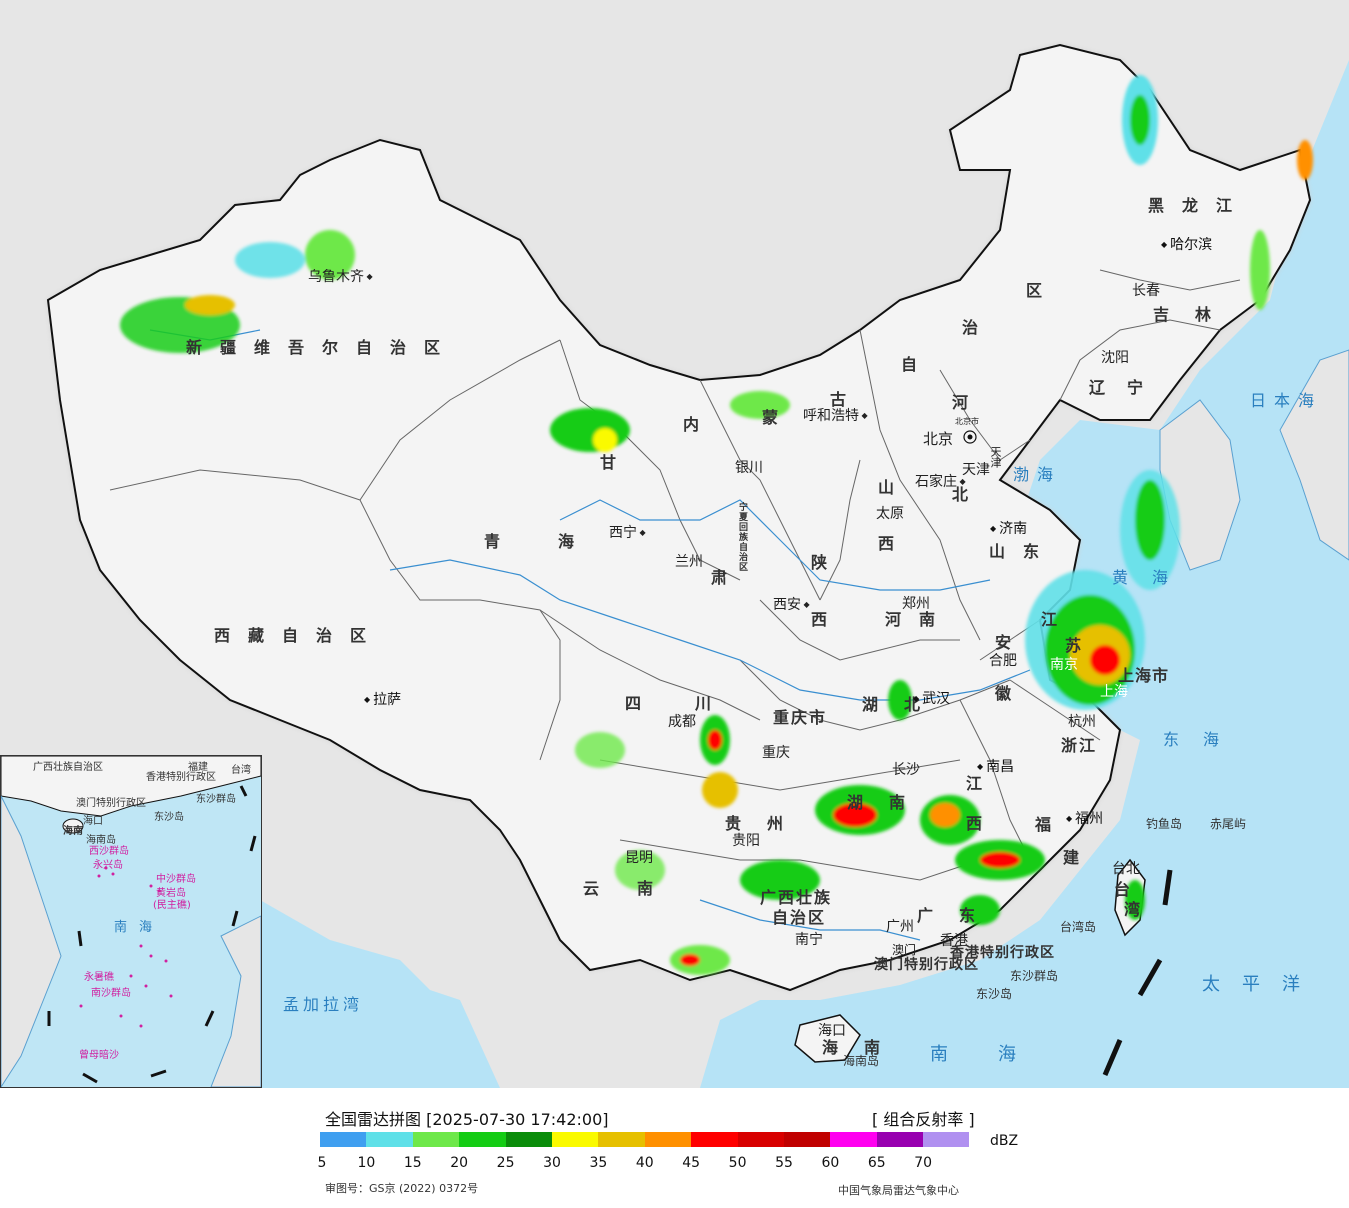 This screenshot has width=1349, height=1208. I want to click on label-jiangxi-b: 西, so click(983, 823).